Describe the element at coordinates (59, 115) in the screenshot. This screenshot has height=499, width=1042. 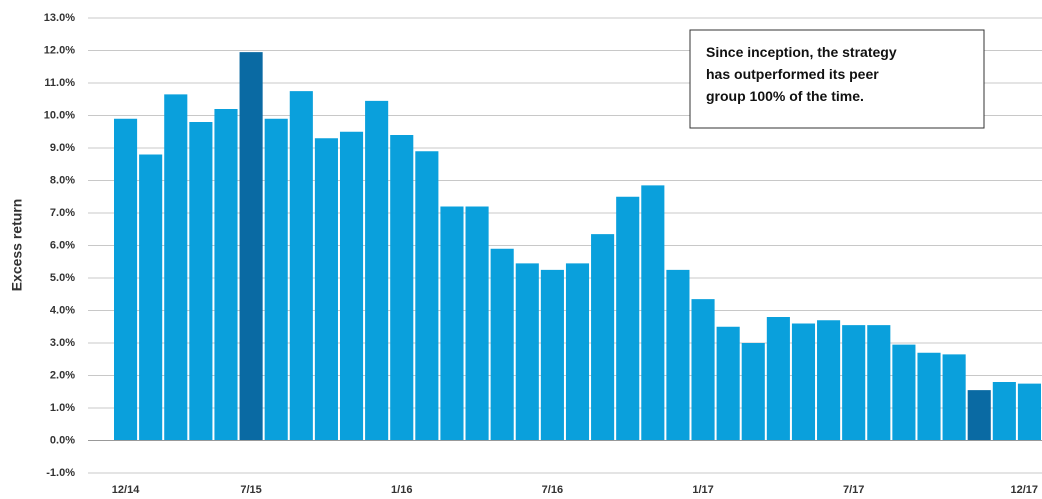
I see `y-tick-label: 10.0%` at that location.